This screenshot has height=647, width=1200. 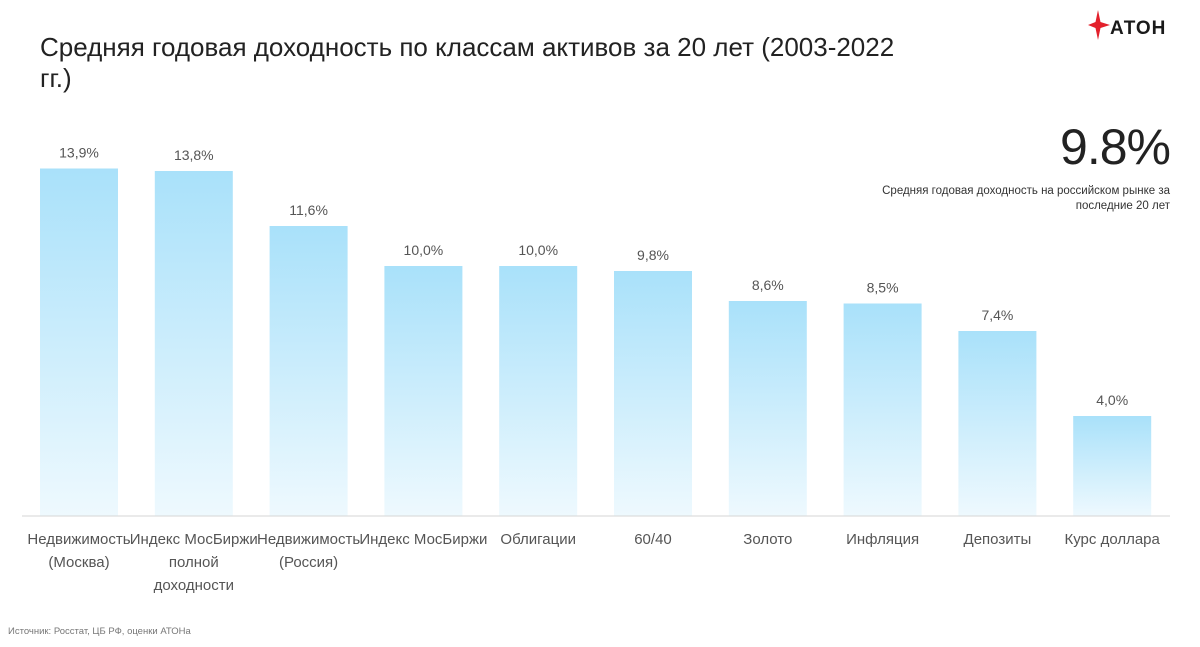 I want to click on category-label-9: Депозиты, so click(x=997, y=539).